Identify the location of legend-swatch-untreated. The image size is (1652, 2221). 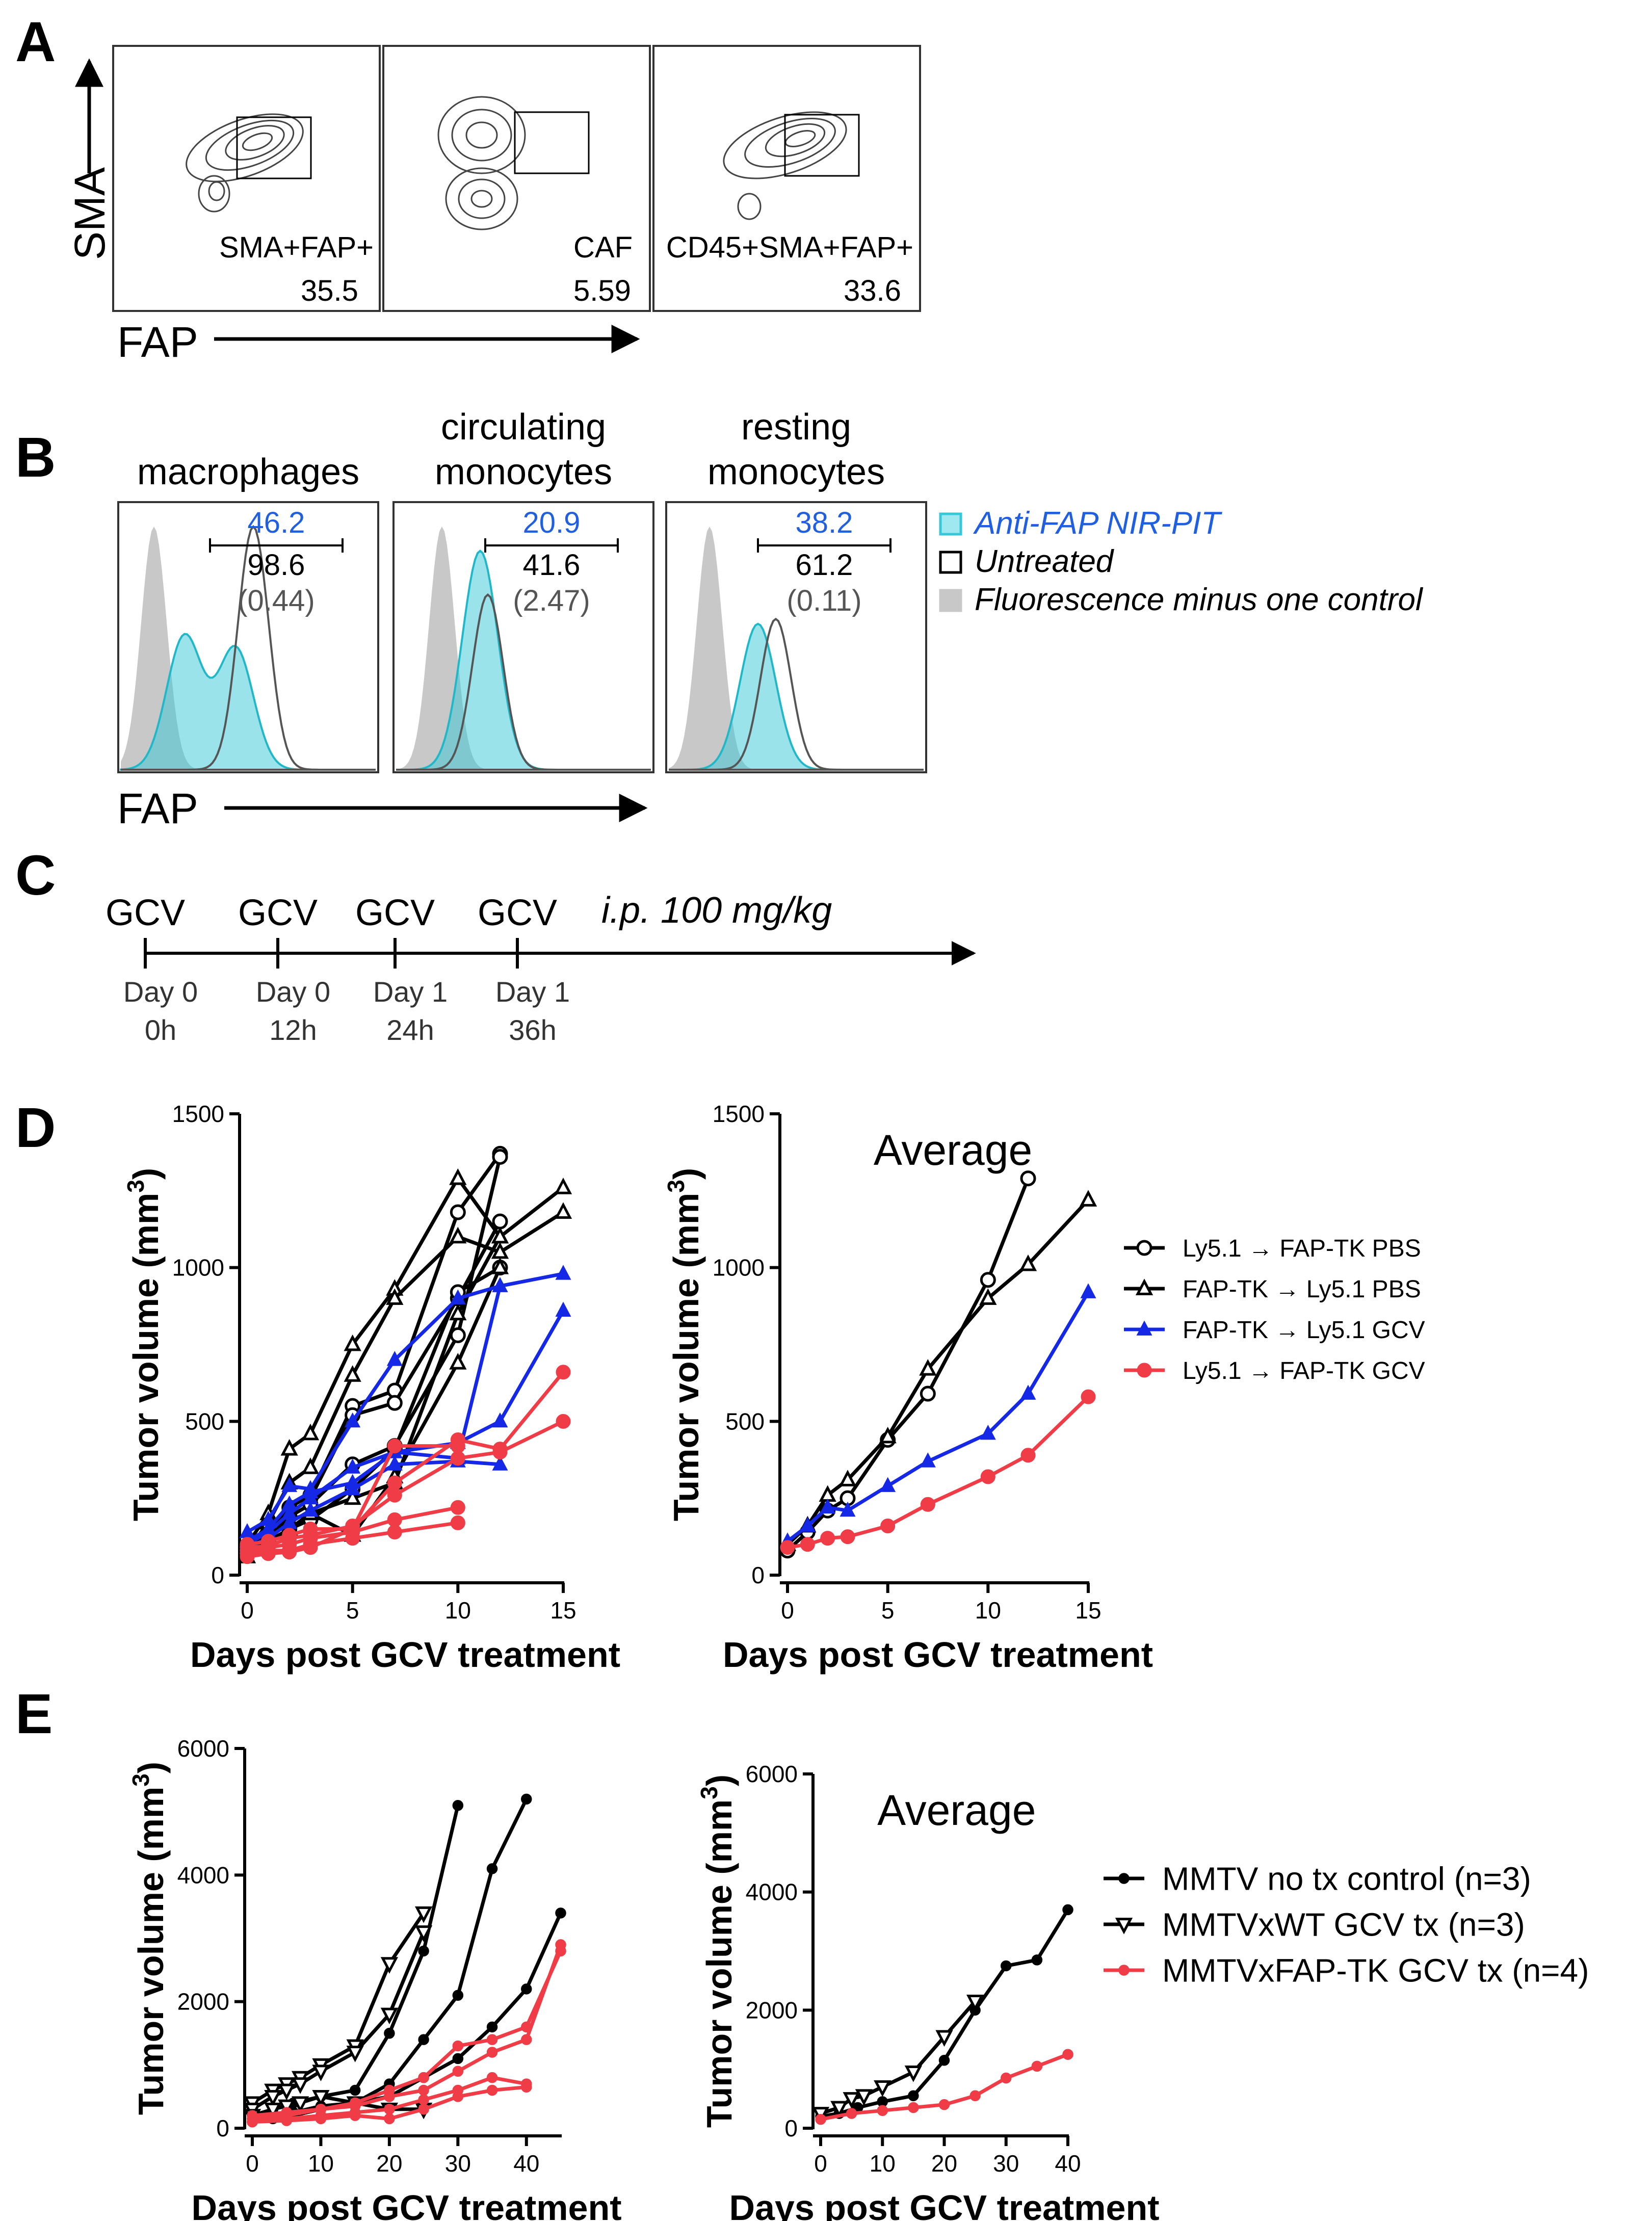
(950, 562).